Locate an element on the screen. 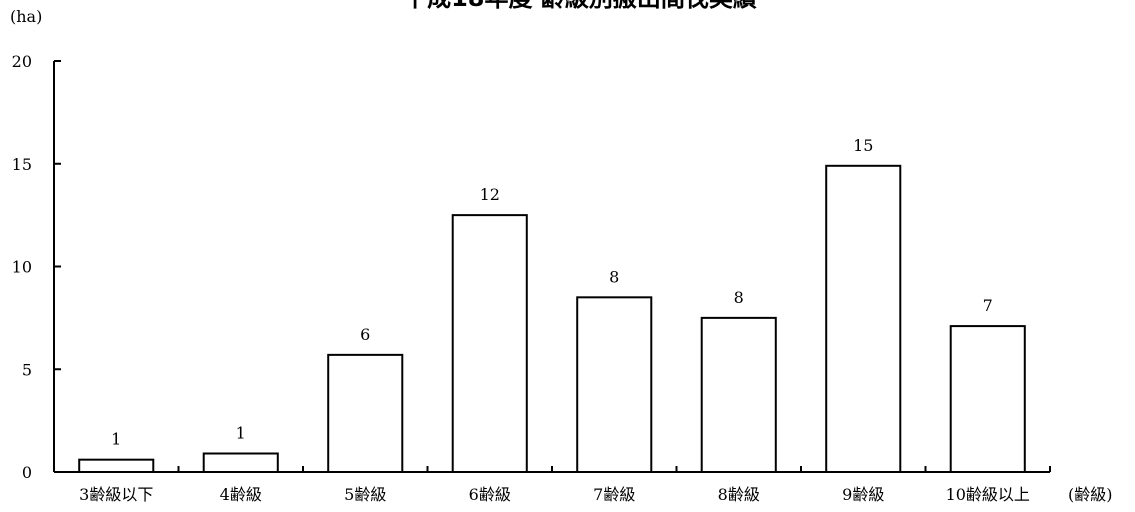  data-label-7: 15 is located at coordinates (863, 145).